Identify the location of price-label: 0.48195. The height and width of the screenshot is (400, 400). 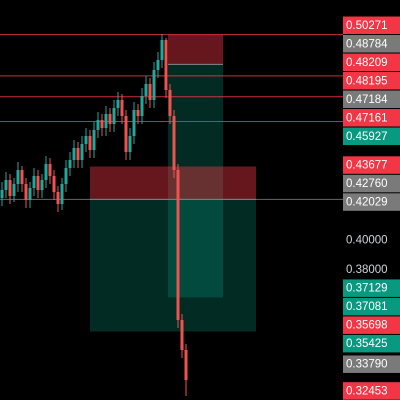
(367, 81).